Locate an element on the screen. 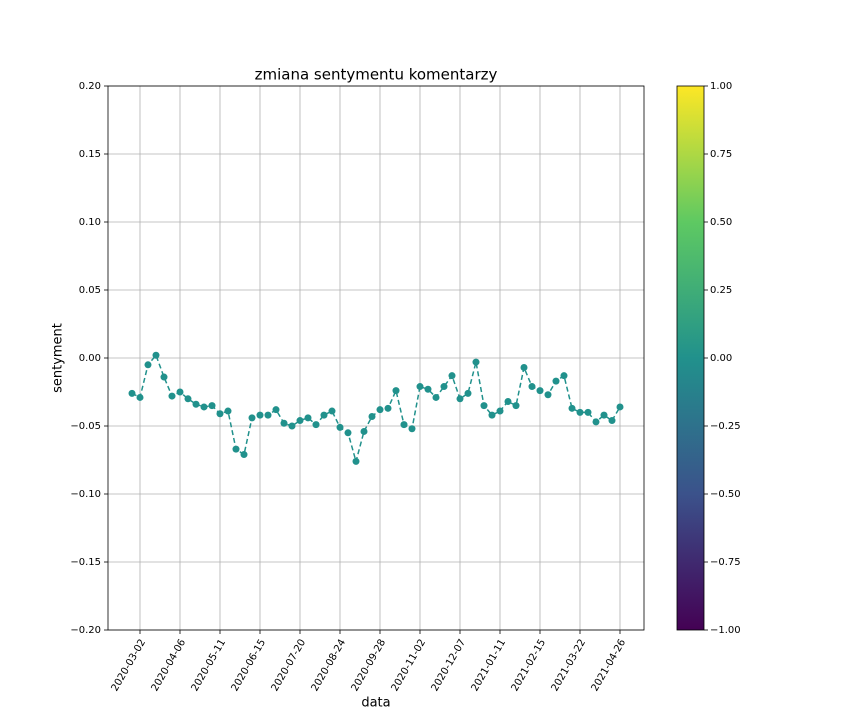 The height and width of the screenshot is (720, 864). y-tick-label: 0.05 is located at coordinates (90, 290).